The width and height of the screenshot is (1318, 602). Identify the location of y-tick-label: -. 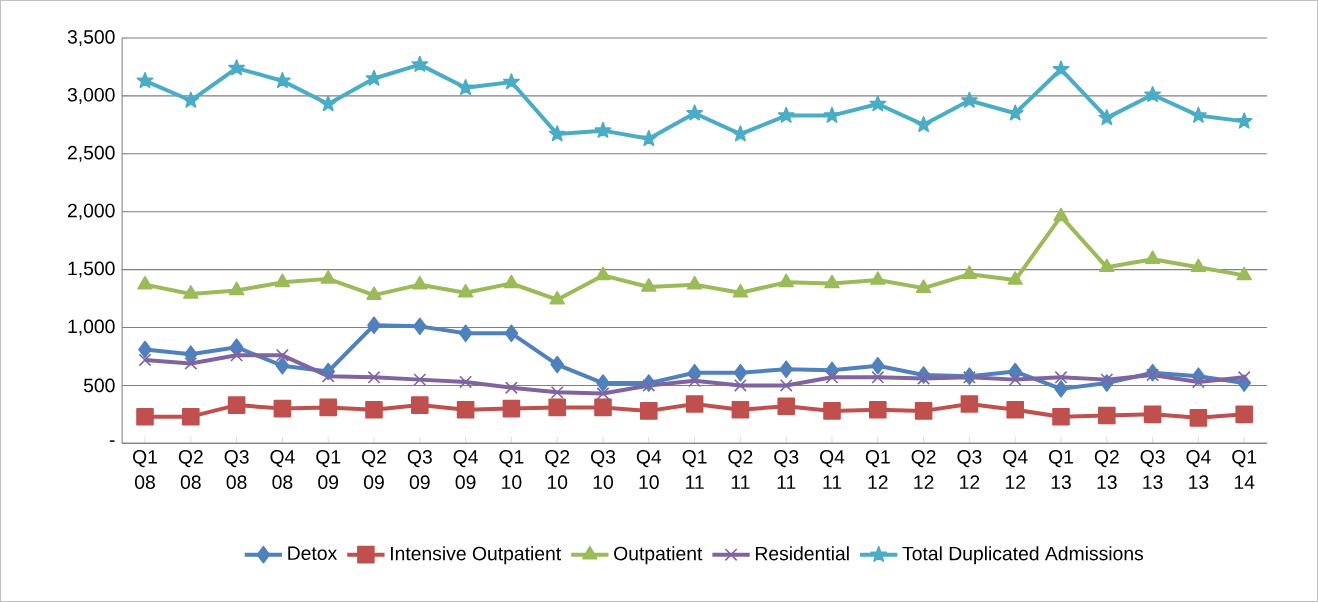
(112, 441).